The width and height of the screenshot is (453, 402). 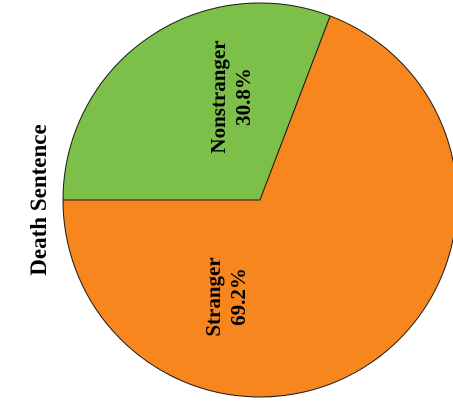 I want to click on slice-label-nonstranger: Nonstranger 30.8%, so click(x=230, y=96).